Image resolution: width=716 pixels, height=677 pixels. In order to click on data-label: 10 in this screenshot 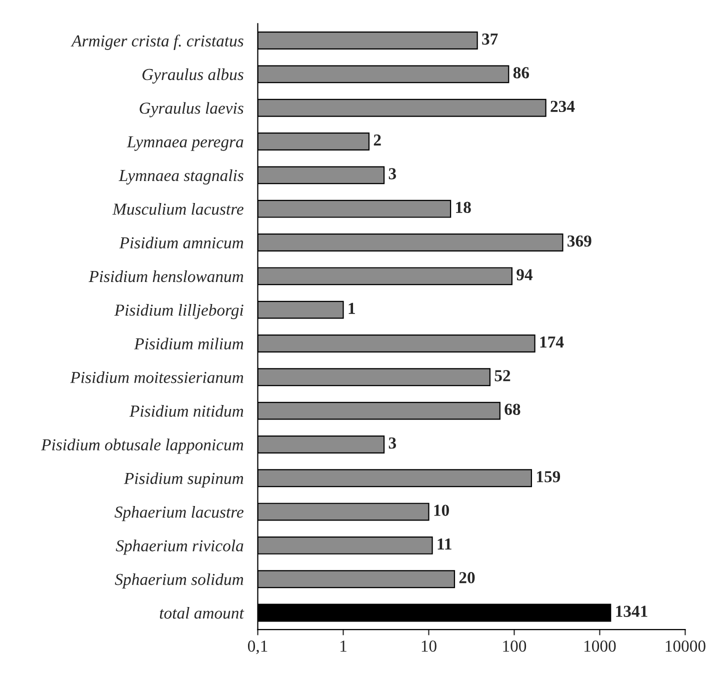, I will do `click(441, 510)`.